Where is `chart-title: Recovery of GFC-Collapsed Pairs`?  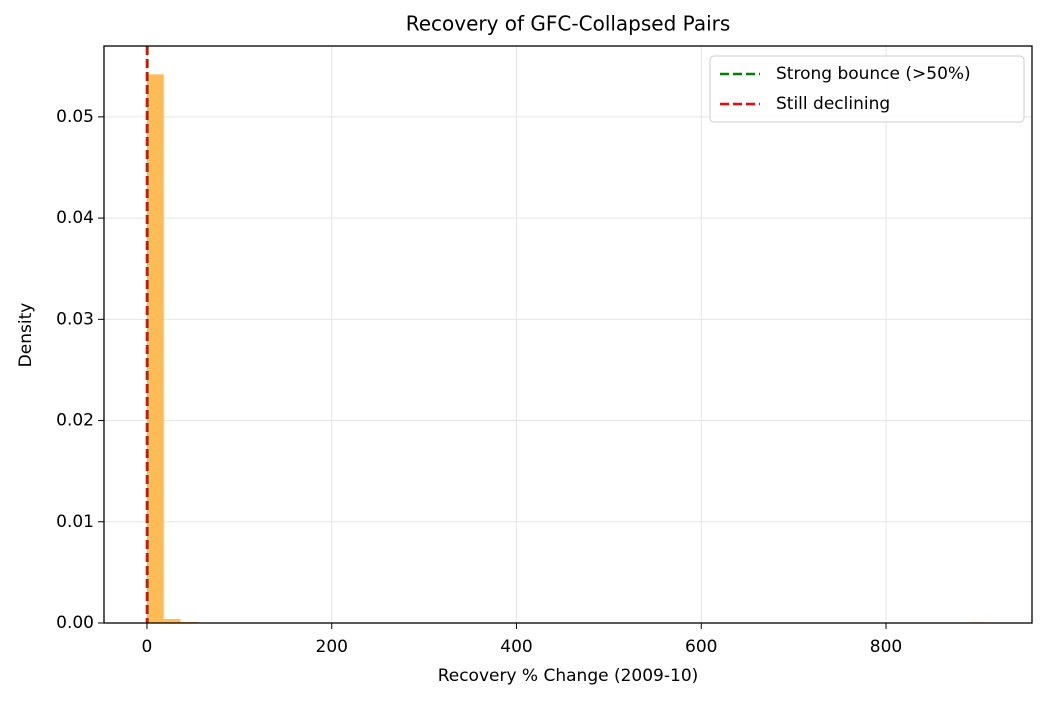 chart-title: Recovery of GFC-Collapsed Pairs is located at coordinates (568, 24).